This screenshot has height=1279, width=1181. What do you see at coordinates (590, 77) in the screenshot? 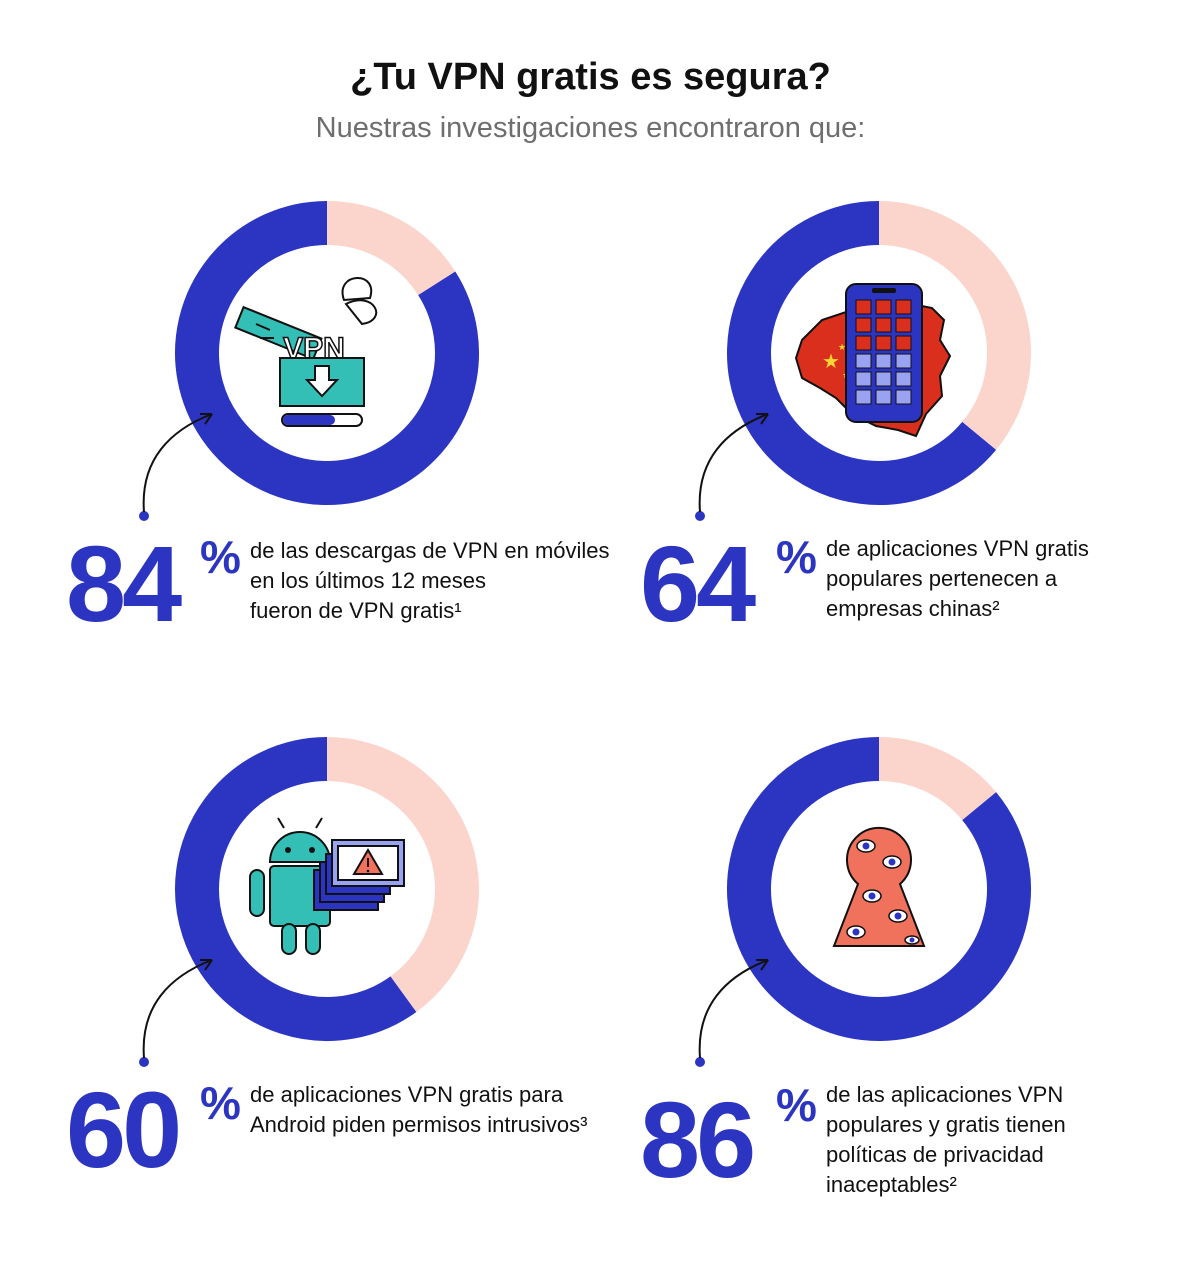
I see `page-title: ¿Tu VPN gratis es segura?` at bounding box center [590, 77].